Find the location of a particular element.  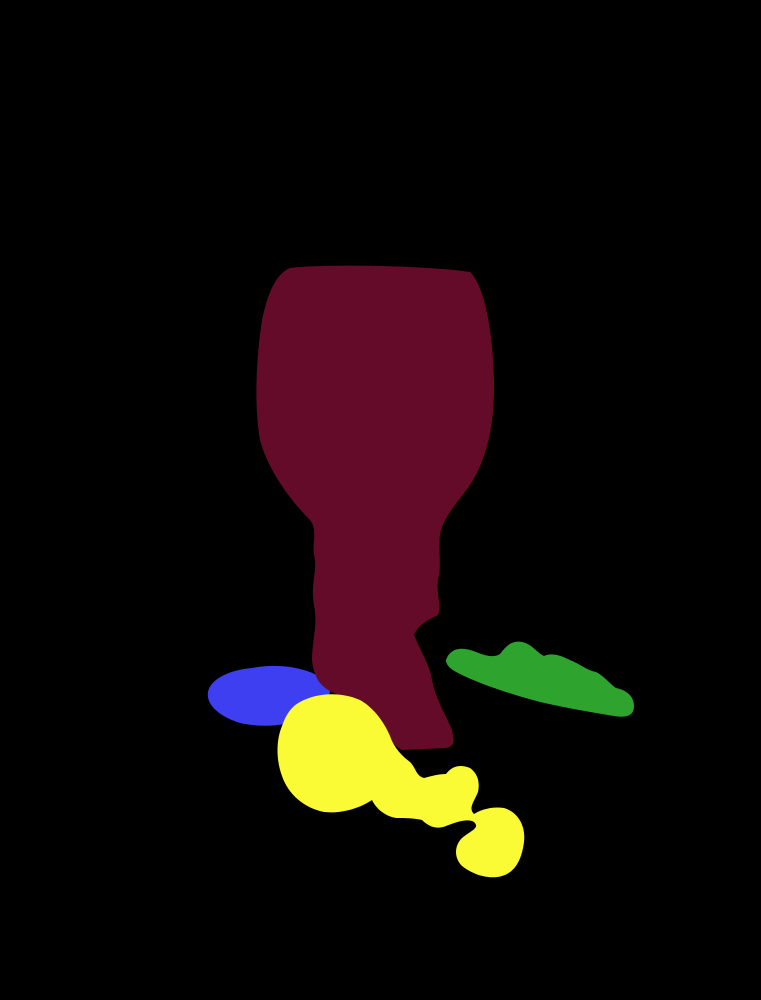

yellow-blob-region is located at coordinates (401, 786).